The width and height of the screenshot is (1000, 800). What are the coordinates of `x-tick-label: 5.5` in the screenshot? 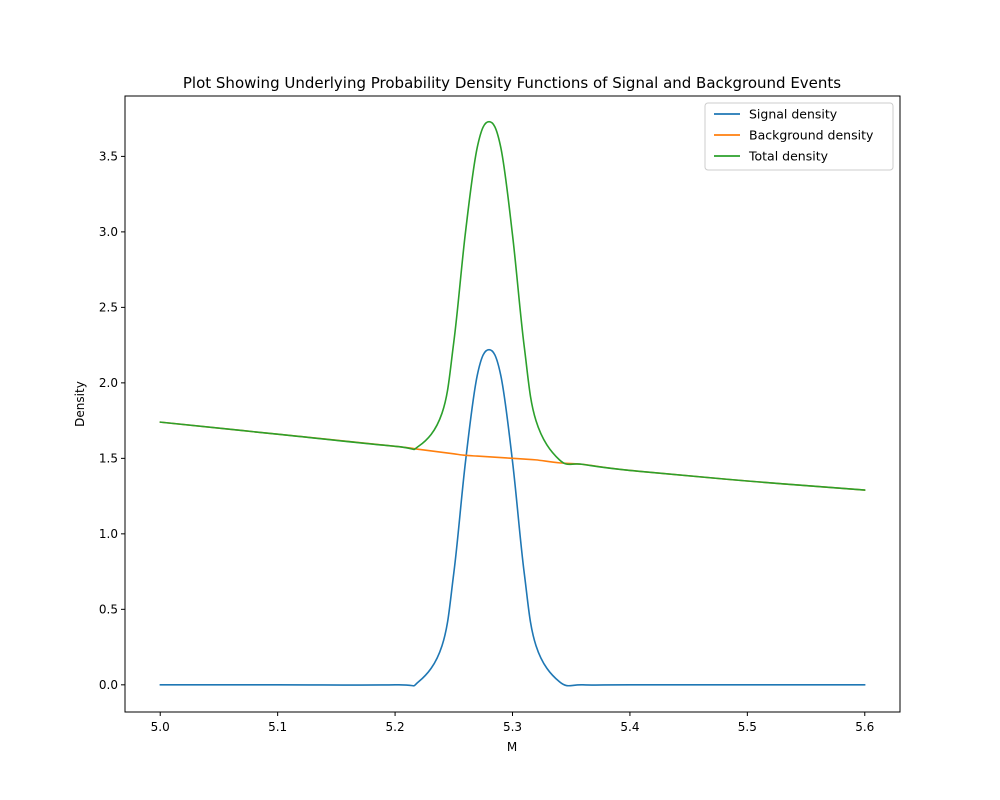 It's located at (747, 727).